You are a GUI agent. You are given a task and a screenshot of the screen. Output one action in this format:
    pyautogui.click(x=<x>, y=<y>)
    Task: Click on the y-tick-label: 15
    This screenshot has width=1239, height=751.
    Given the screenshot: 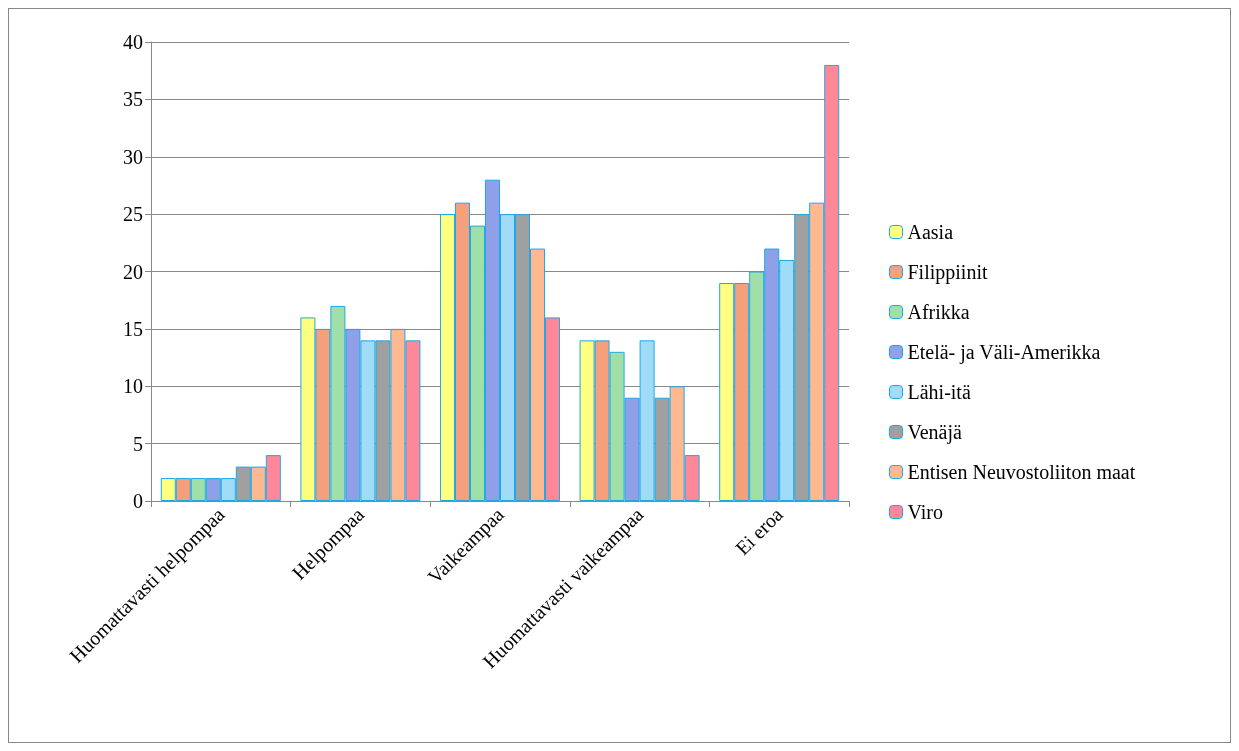 What is the action you would take?
    pyautogui.click(x=133, y=328)
    